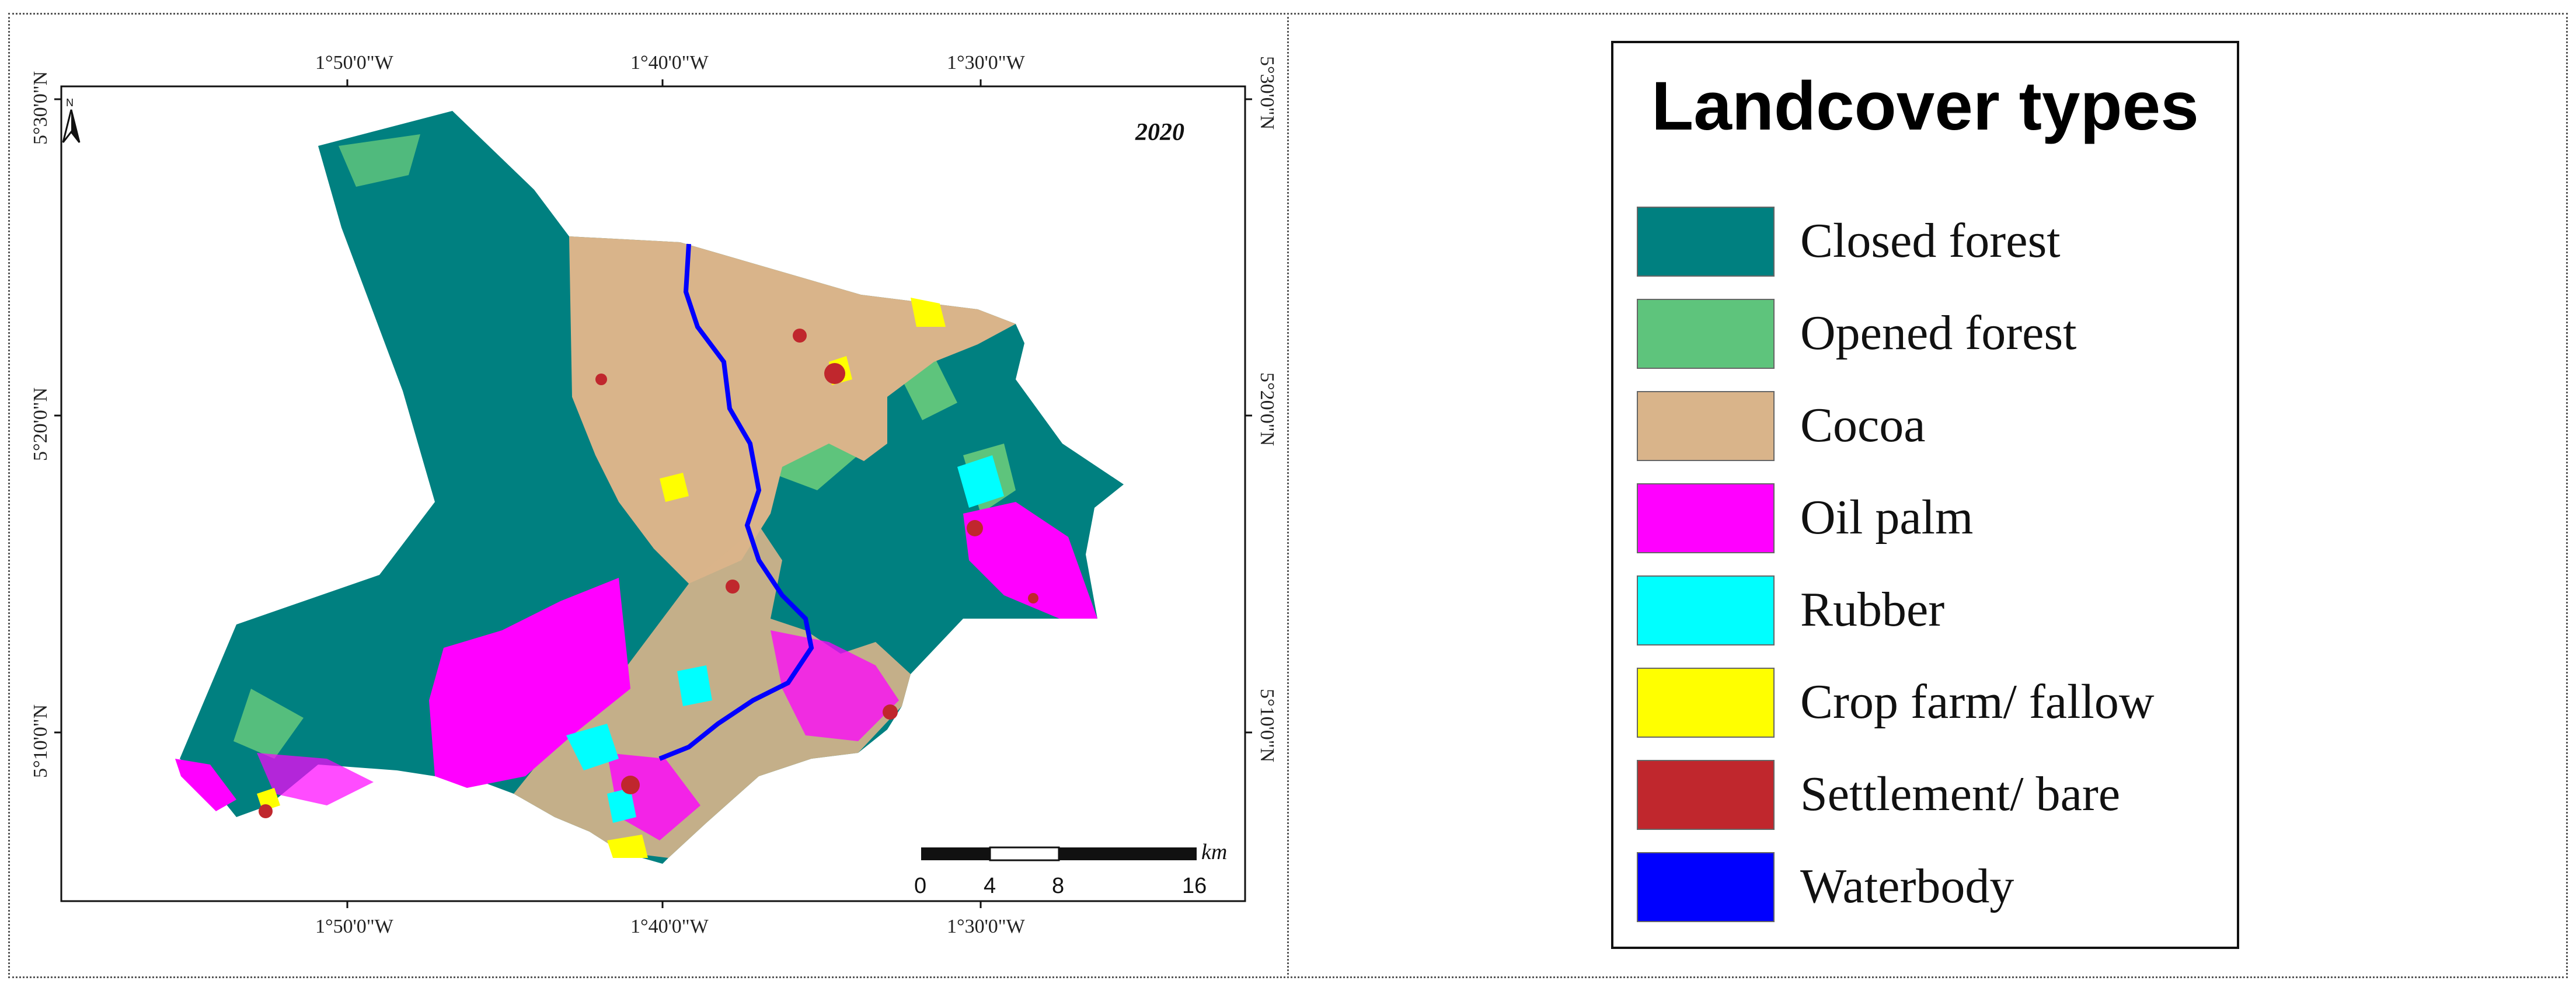  Describe the element at coordinates (1195, 886) in the screenshot. I see `scale-tick-16: 16` at that location.